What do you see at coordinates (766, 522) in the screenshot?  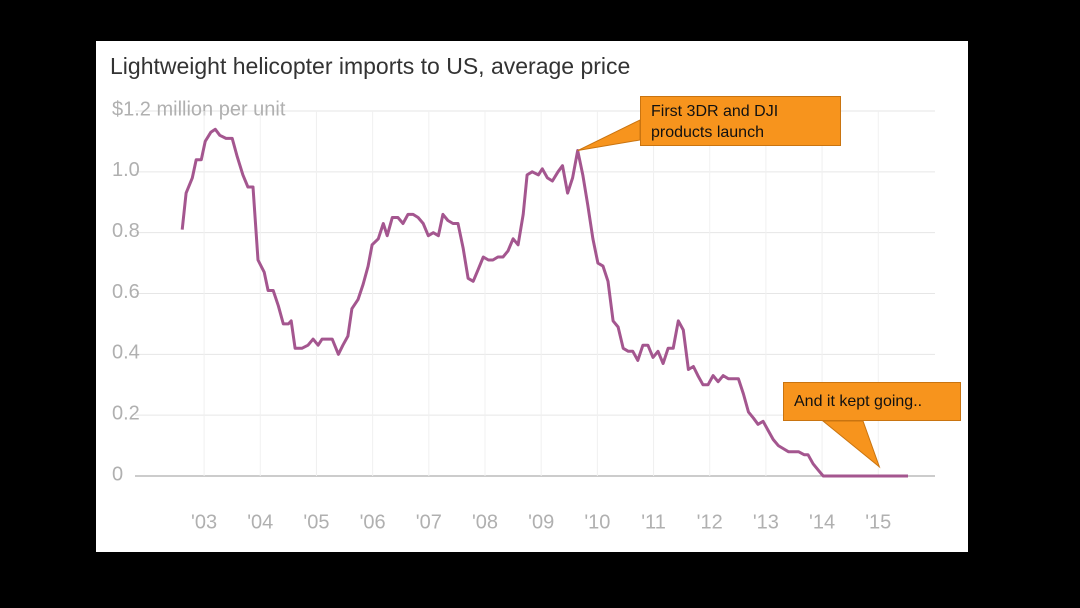 I see `x-tick-label: '13` at bounding box center [766, 522].